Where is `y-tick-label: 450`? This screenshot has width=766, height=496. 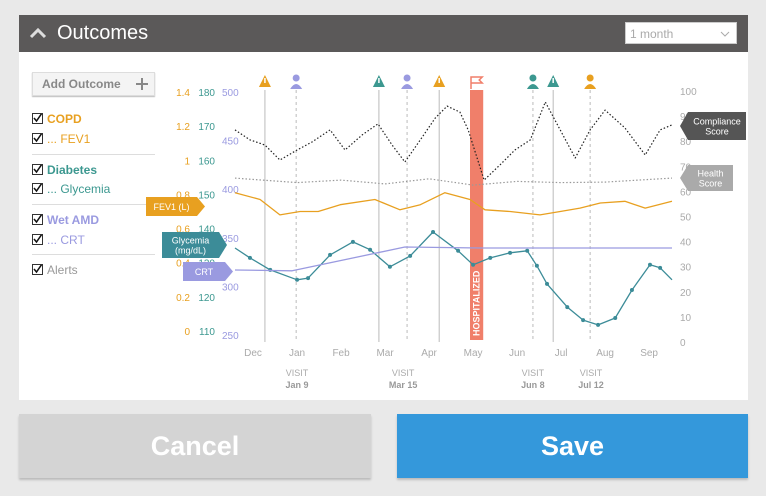
y-tick-label: 450 is located at coordinates (230, 142).